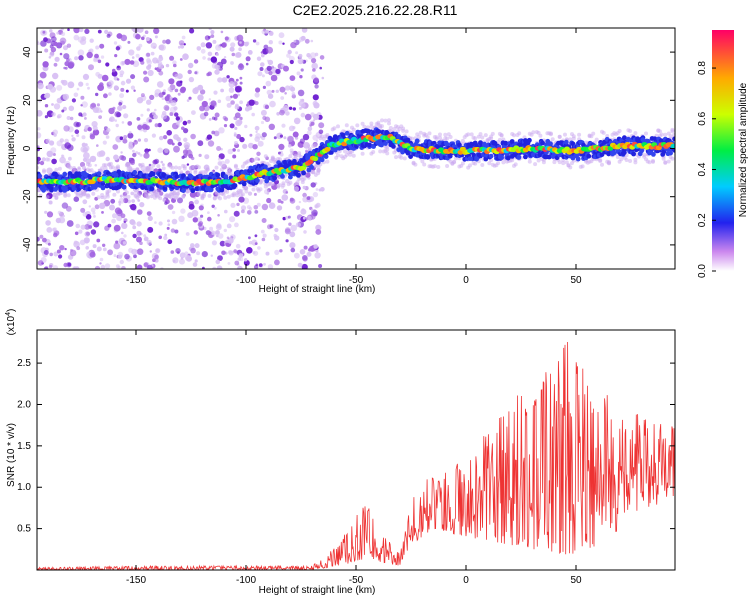  Describe the element at coordinates (466, 580) in the screenshot. I see `x-tick-label: 0` at that location.